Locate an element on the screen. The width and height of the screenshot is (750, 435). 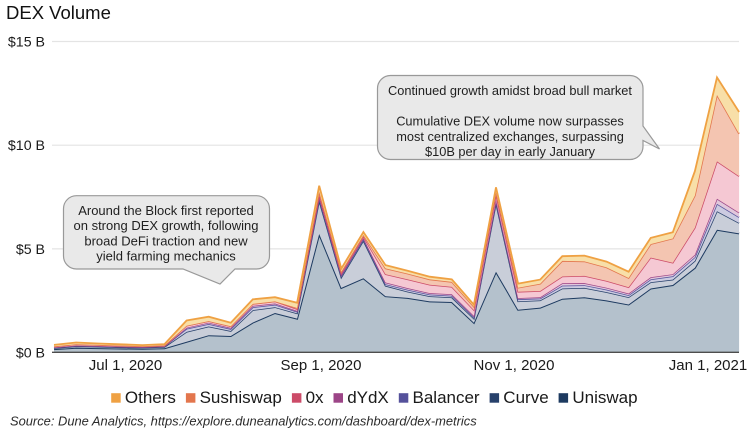
svg-text: dYdX is located at coordinates (368, 397).